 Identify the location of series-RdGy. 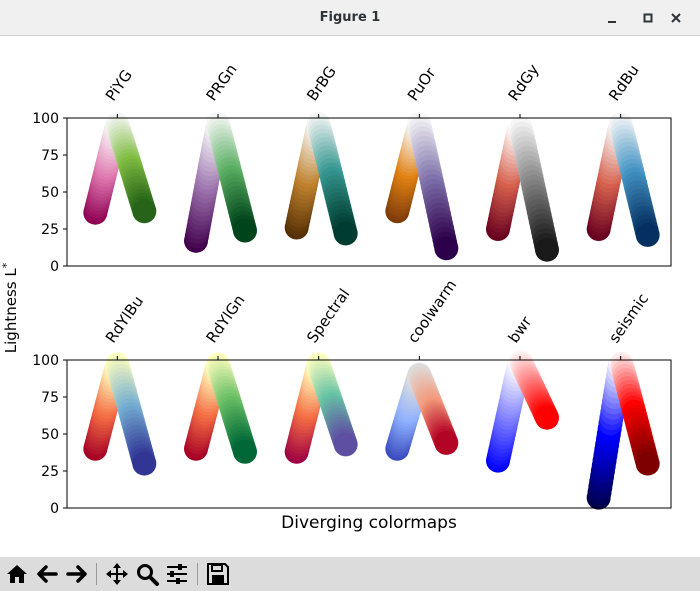
(522, 186).